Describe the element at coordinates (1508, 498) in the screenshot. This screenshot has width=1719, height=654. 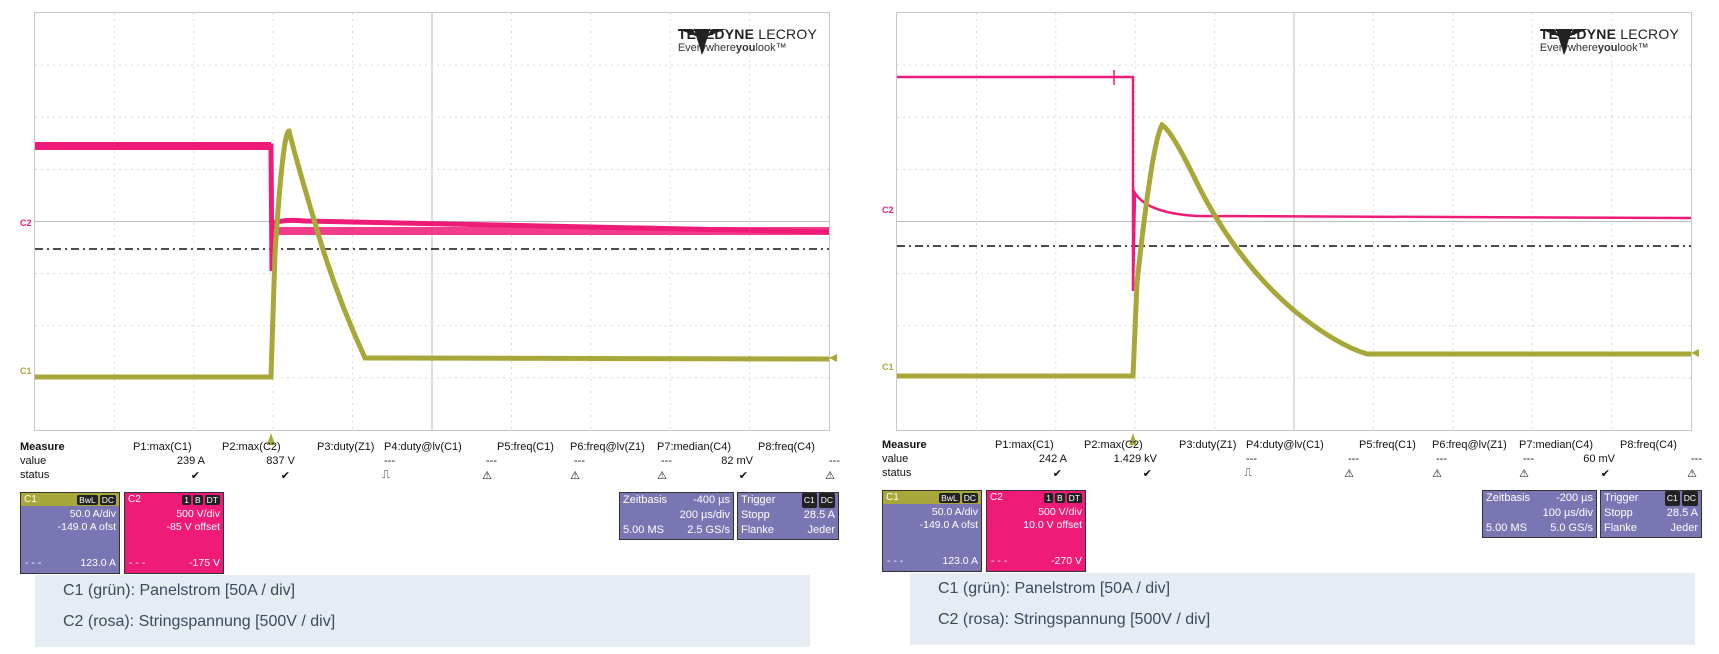
I see `timebase-label: Zeitbasis` at that location.